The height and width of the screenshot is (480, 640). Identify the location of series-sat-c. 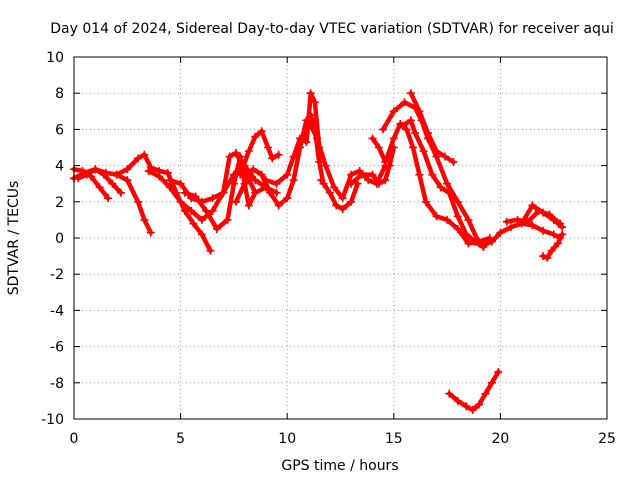
(99, 181).